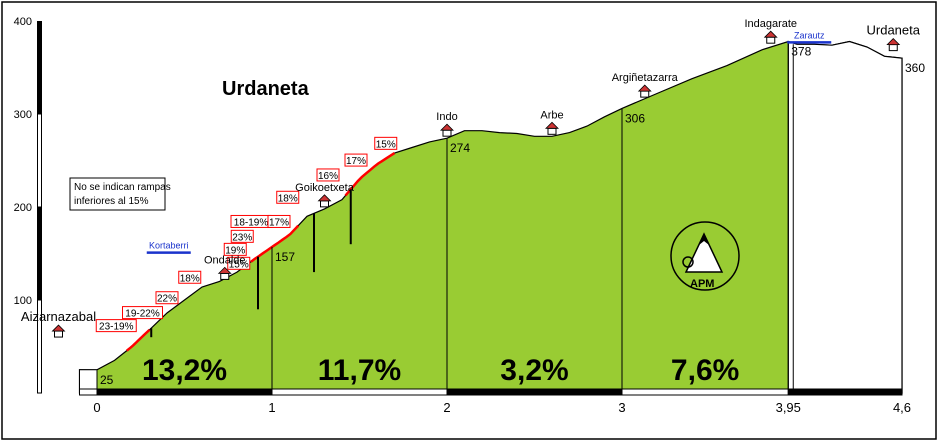 The image size is (940, 443). I want to click on x-tick-label: 0, so click(96, 407).